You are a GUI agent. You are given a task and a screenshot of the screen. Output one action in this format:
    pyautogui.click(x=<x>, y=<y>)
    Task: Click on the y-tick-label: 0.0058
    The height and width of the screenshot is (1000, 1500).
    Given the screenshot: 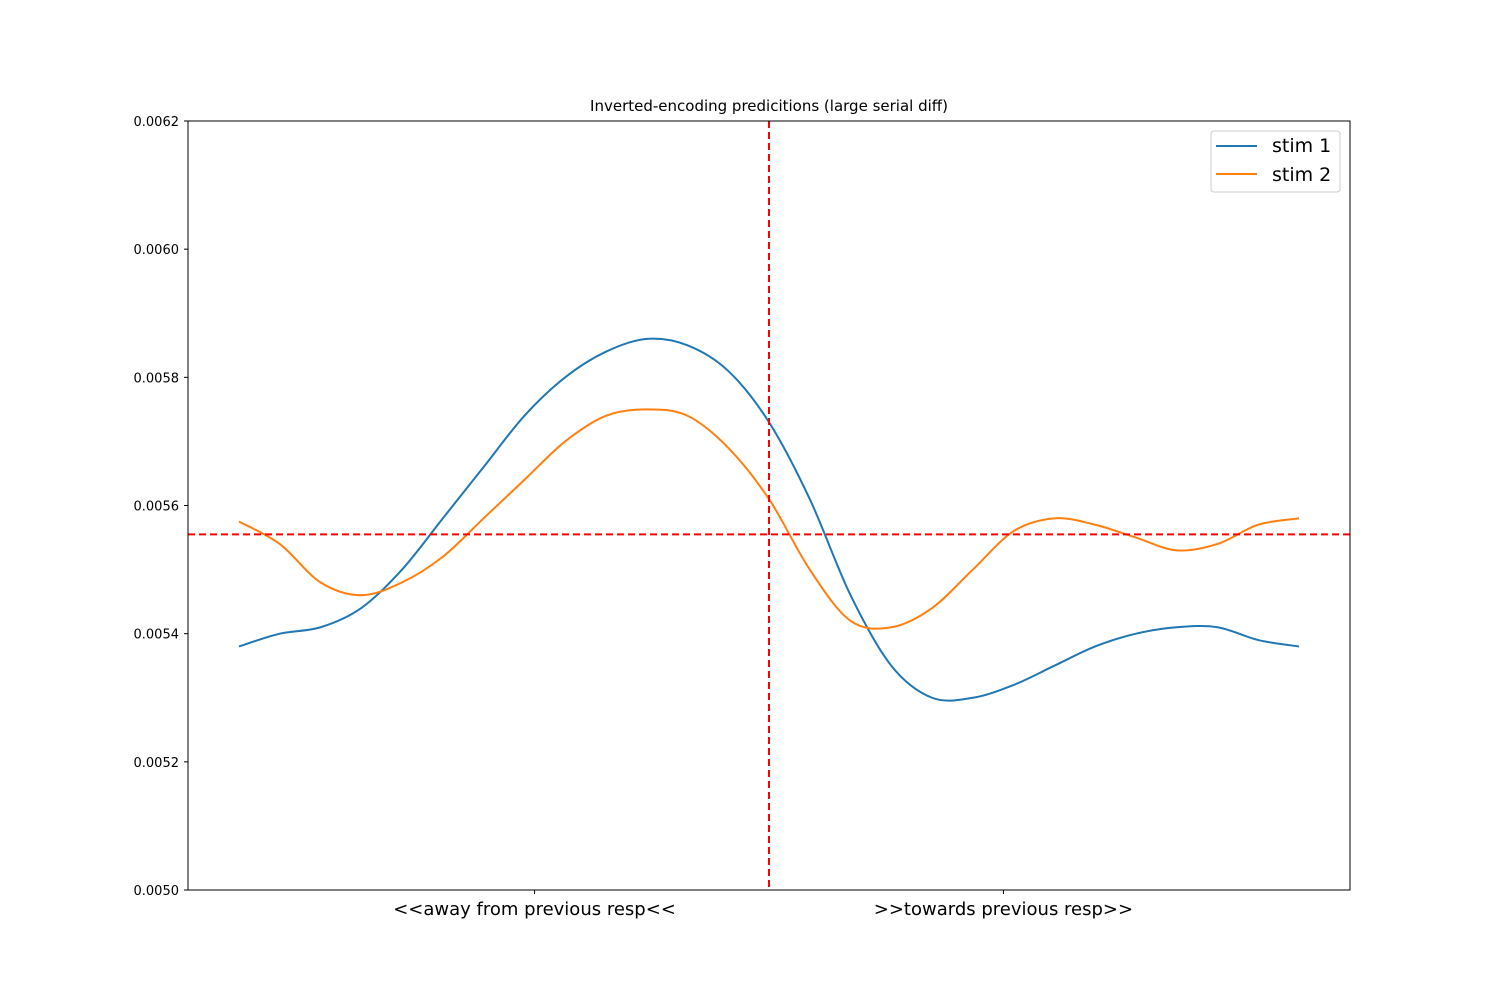 What is the action you would take?
    pyautogui.click(x=157, y=378)
    